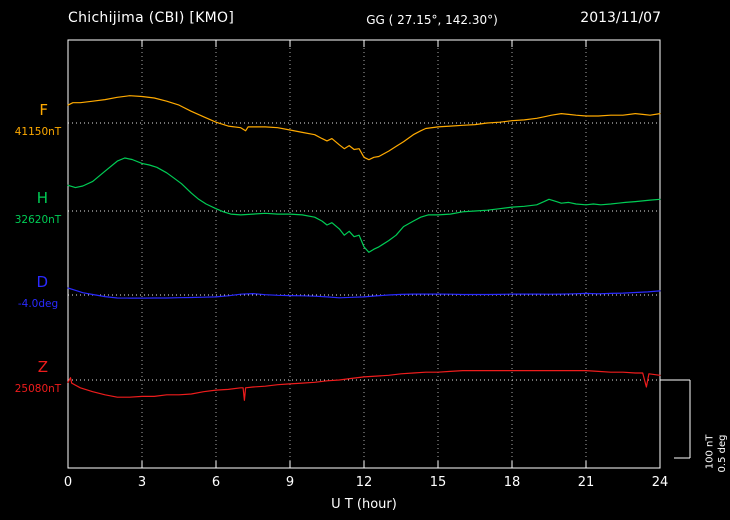  Describe the element at coordinates (586, 482) in the screenshot. I see `x-tick-label: 21` at that location.